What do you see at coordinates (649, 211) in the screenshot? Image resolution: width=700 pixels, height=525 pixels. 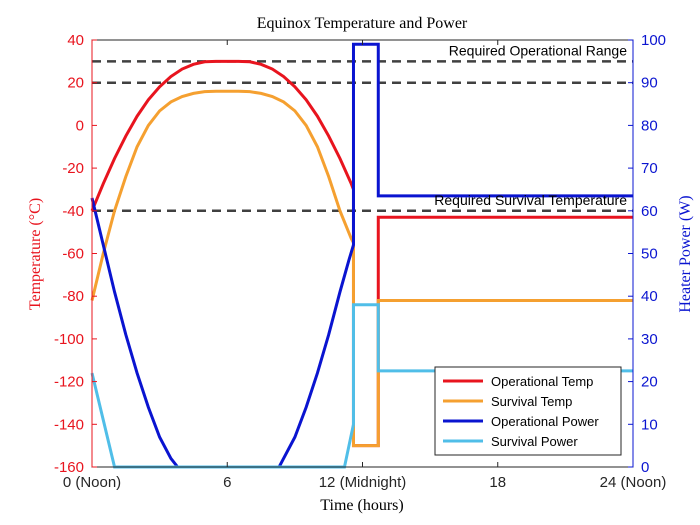 I see `y-right-tick-label: 60` at bounding box center [649, 211].